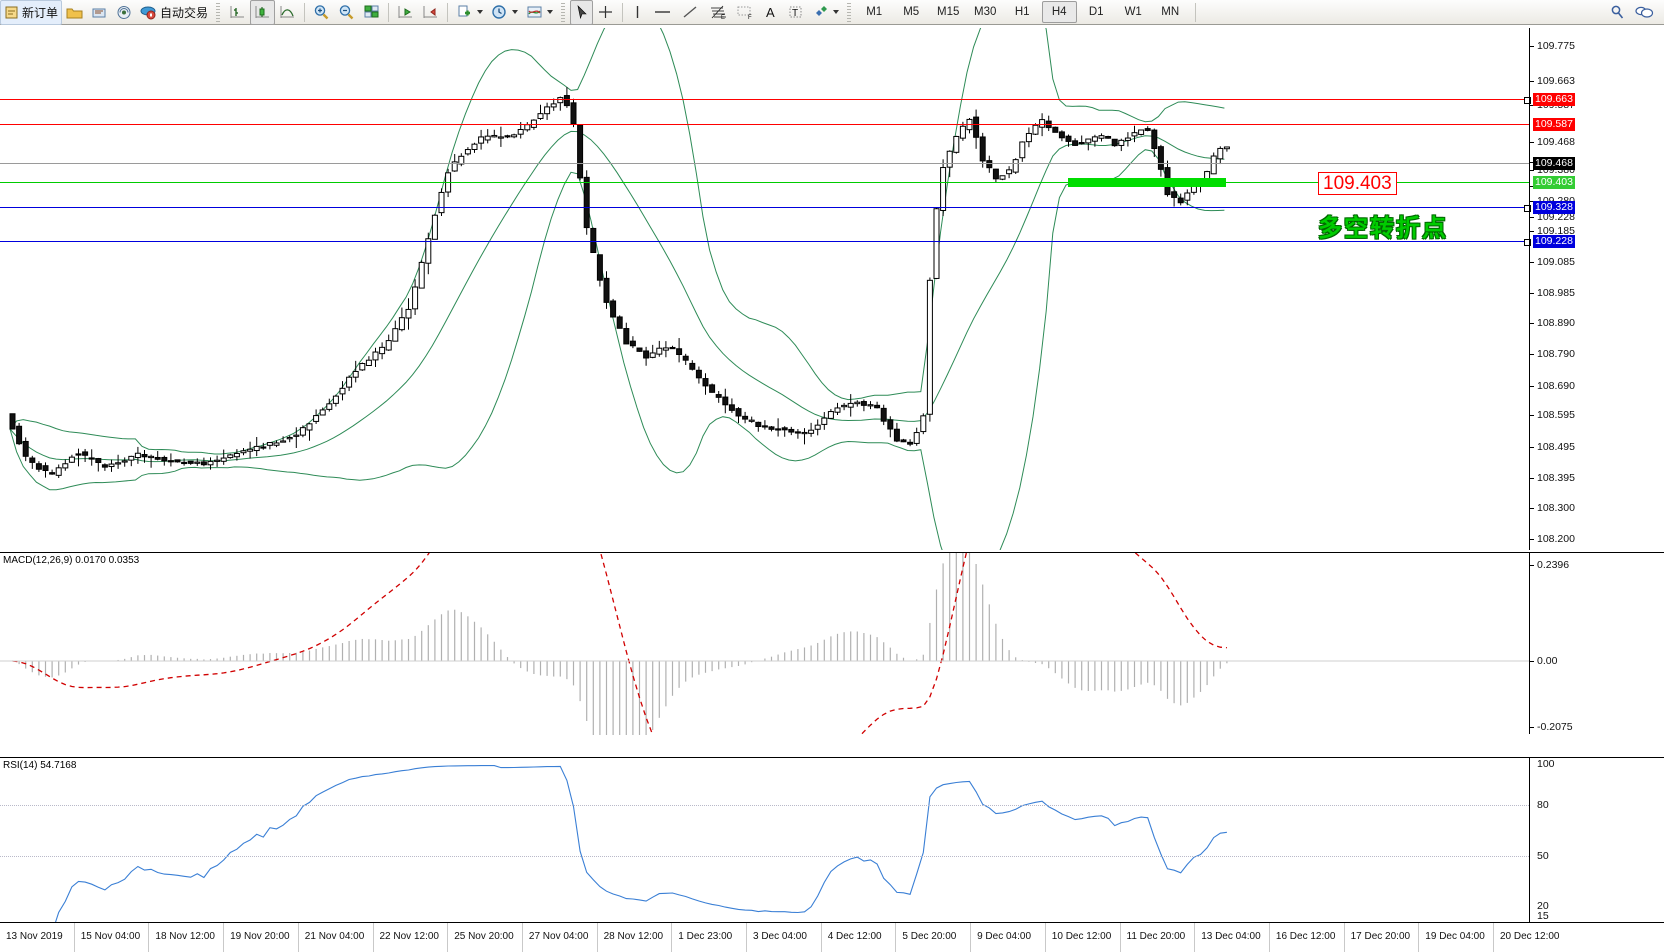 The height and width of the screenshot is (952, 1664). What do you see at coordinates (430, 12) in the screenshot?
I see `auto-scroll-button` at bounding box center [430, 12].